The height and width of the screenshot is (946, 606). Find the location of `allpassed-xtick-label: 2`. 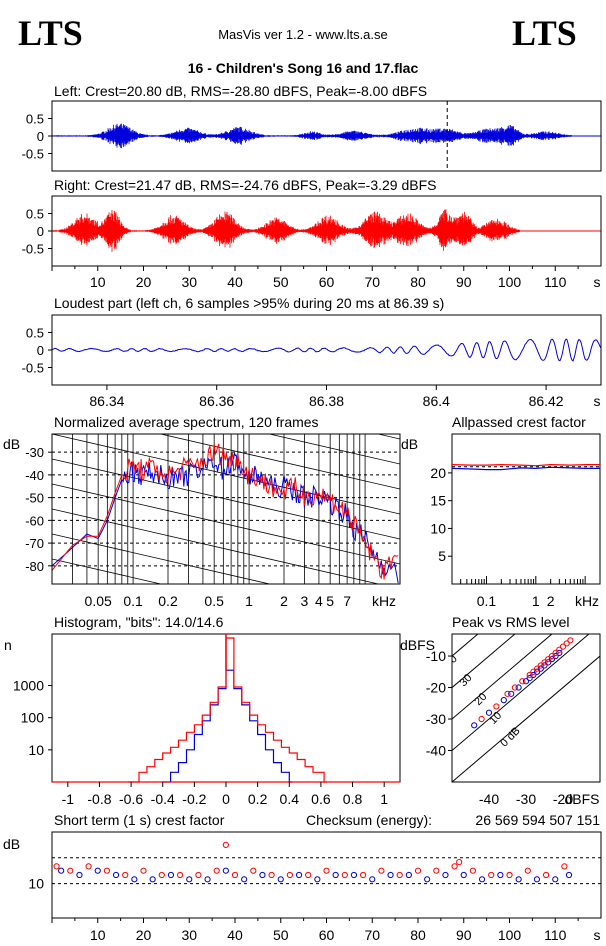

allpassed-xtick-label: 2 is located at coordinates (551, 601).